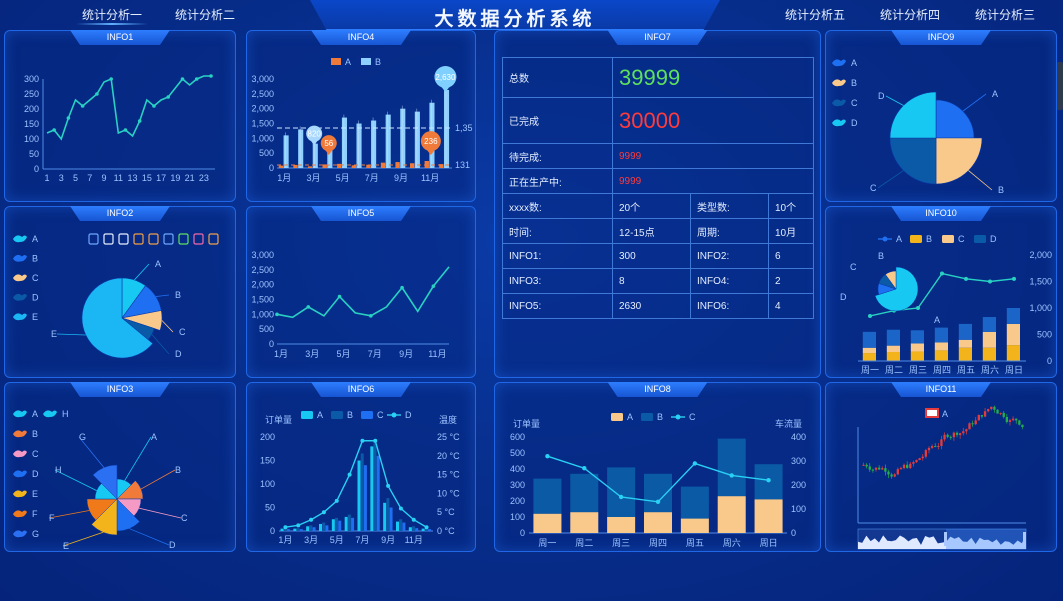 The width and height of the screenshot is (1063, 601). Describe the element at coordinates (205, 15) in the screenshot. I see `nav-tab-2: 统计分析二` at that location.